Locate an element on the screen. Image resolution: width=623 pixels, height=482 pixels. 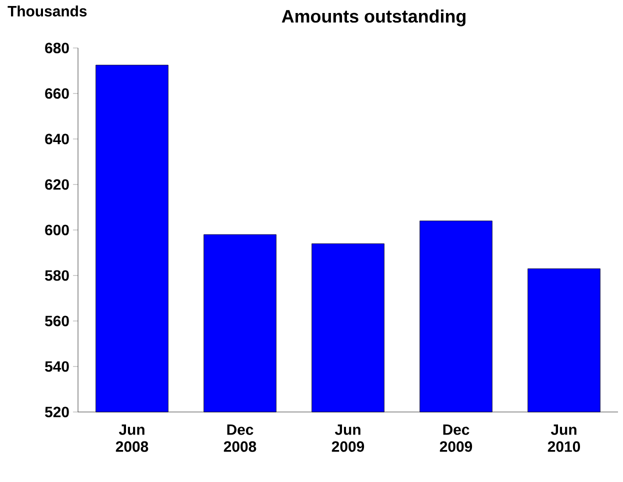
y-axis-title: Thousands is located at coordinates (47, 11).